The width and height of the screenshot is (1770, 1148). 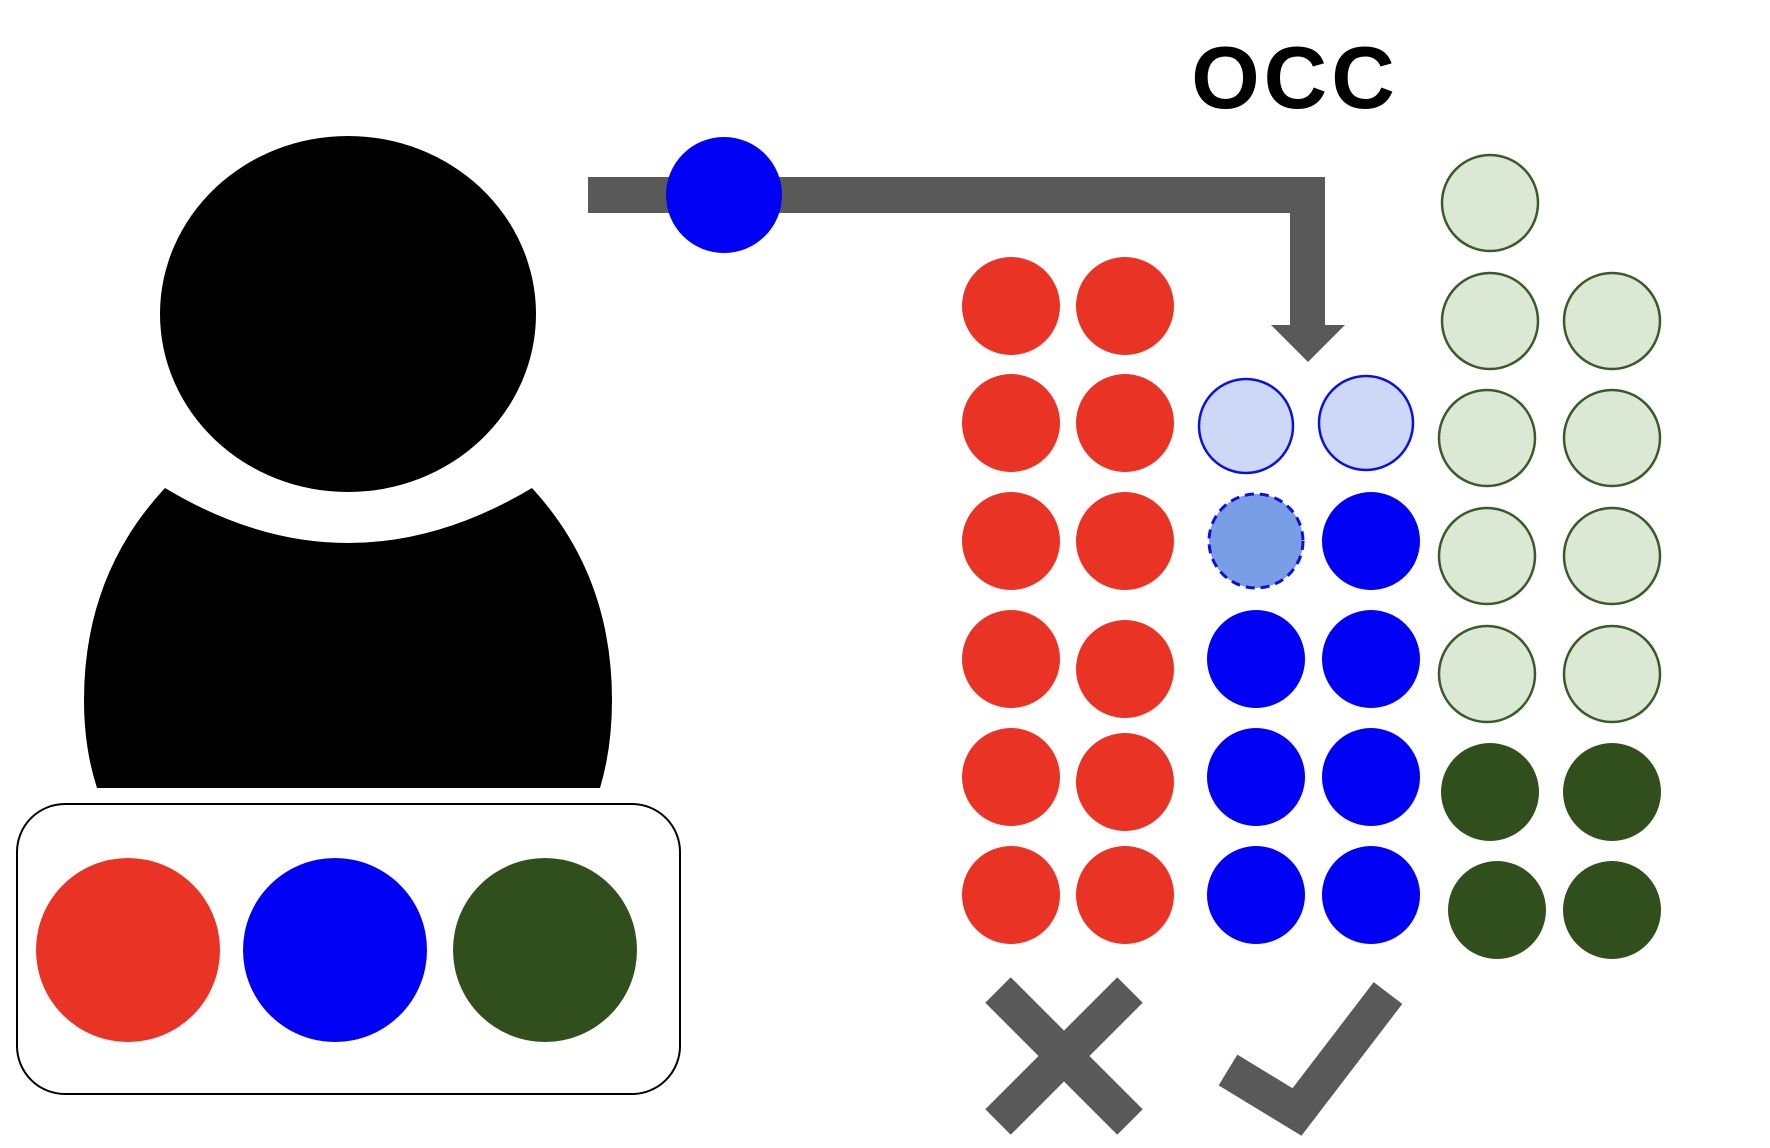 I want to click on pending-blue-slot, so click(x=1256, y=541).